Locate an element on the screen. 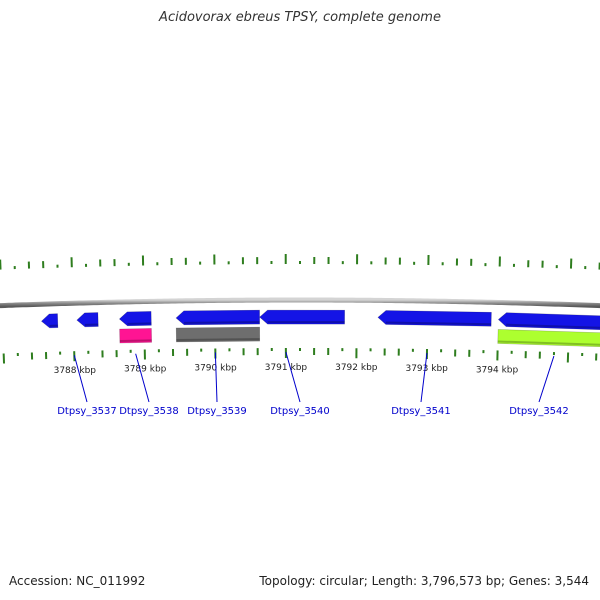 Image resolution: width=600 pixels, height=600 pixels. gene-label: Dtpsy_3539 is located at coordinates (217, 411).